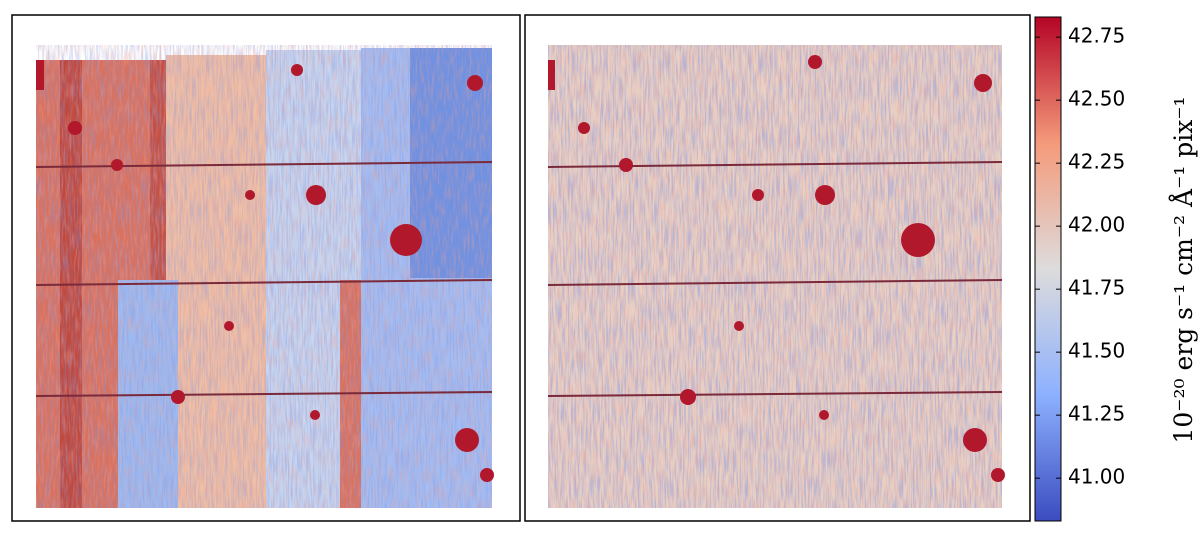 The height and width of the screenshot is (535, 1200). What do you see at coordinates (1096, 225) in the screenshot?
I see `colorbar-tick-label: 42.00` at bounding box center [1096, 225].